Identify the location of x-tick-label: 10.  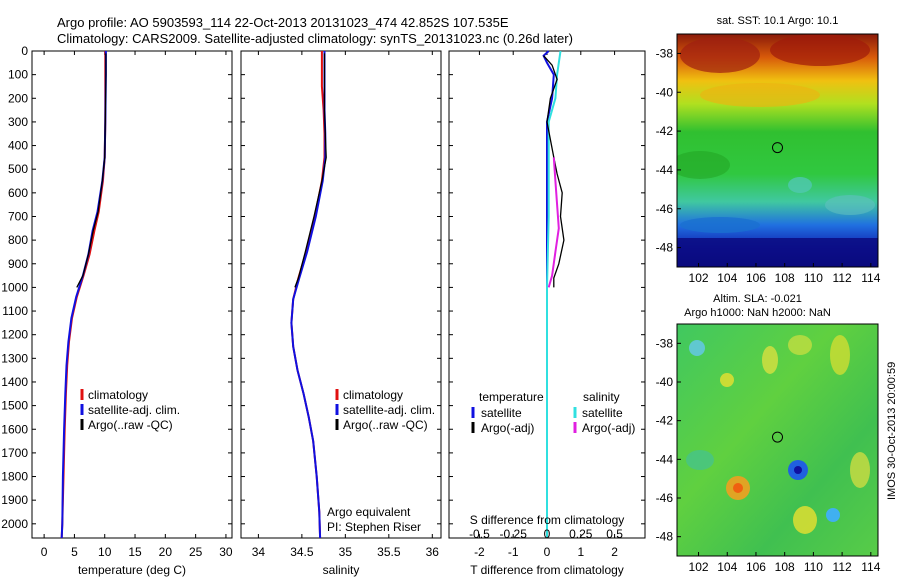
(105, 552).